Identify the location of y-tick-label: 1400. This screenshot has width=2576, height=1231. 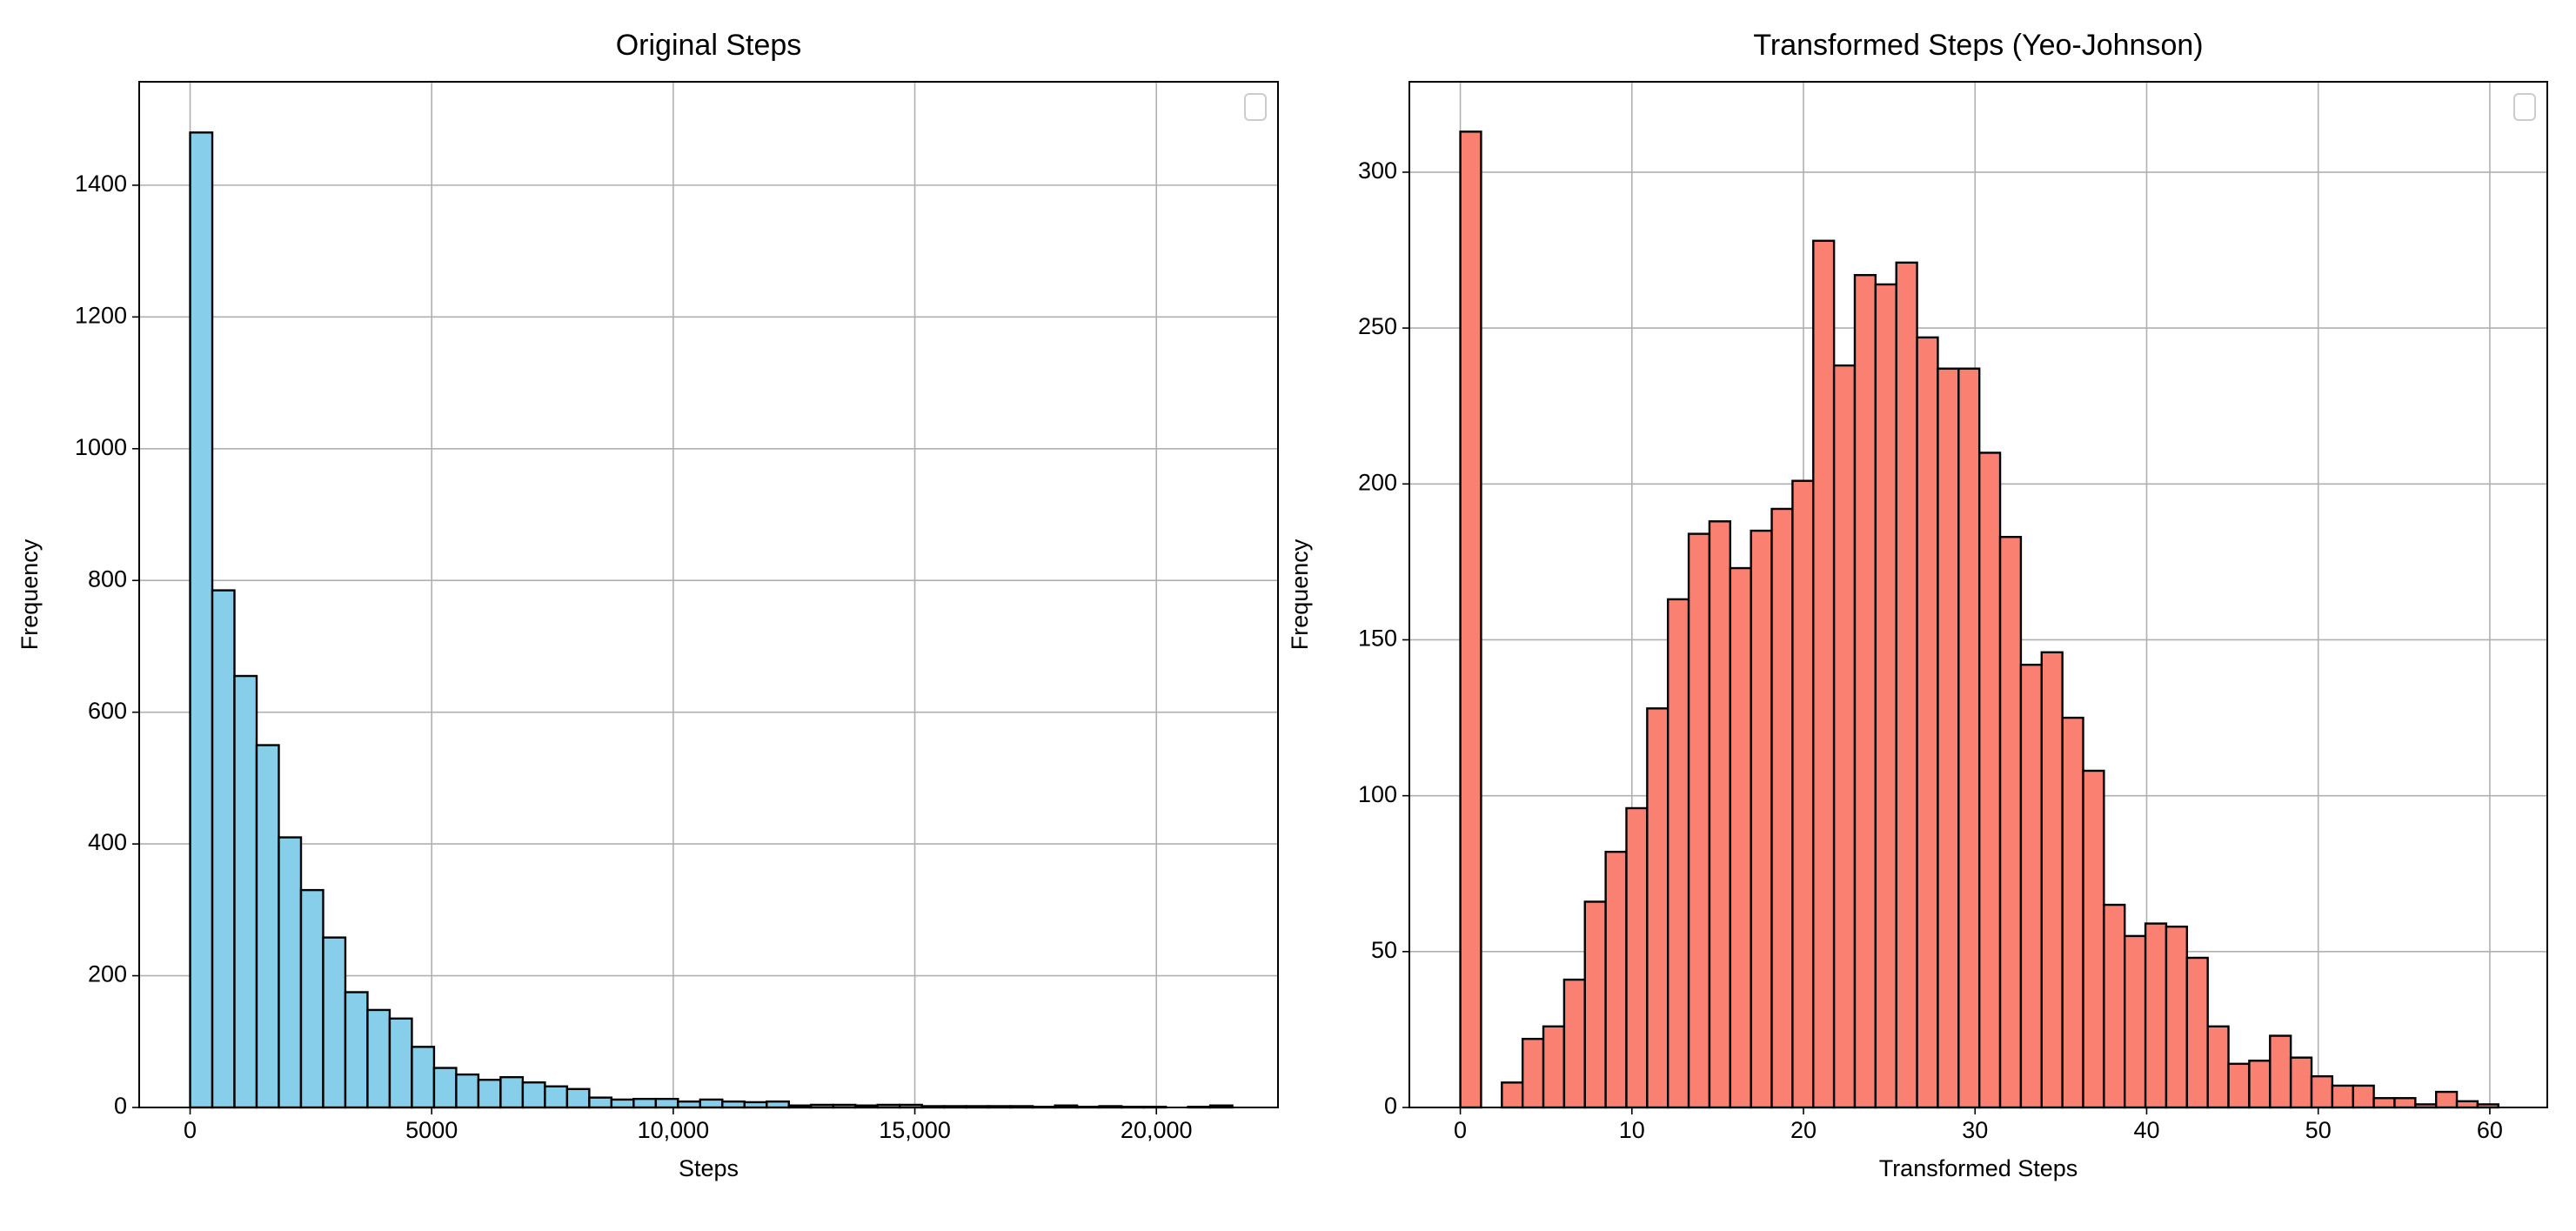
(101, 184).